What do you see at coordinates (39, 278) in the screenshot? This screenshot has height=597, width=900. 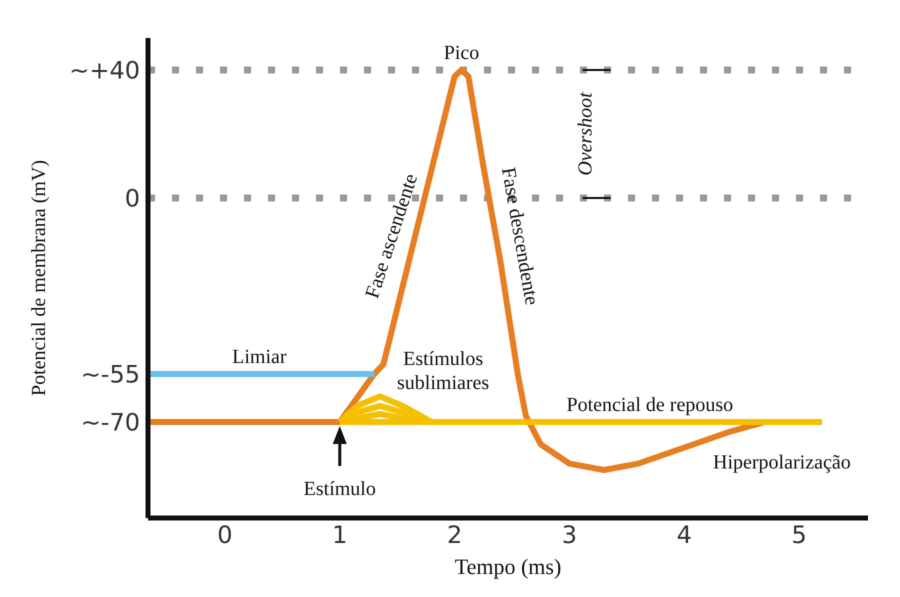 I see `y-axis-title: Potencial de membrana (mV)` at bounding box center [39, 278].